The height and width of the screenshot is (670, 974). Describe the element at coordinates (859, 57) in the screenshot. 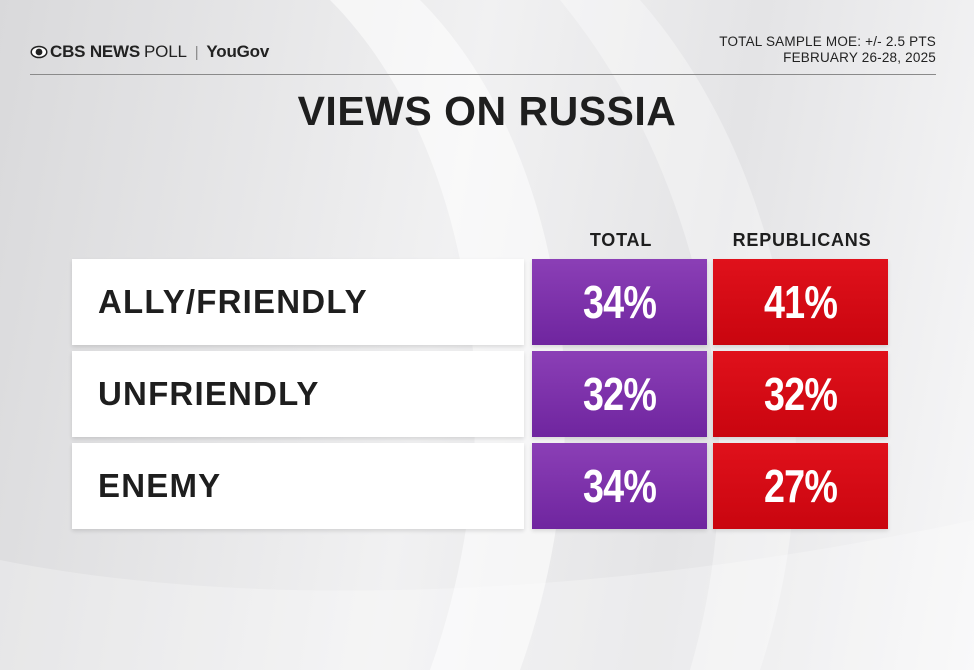

I see `poll-dates: FEBRUARY 26-28, 2025` at that location.